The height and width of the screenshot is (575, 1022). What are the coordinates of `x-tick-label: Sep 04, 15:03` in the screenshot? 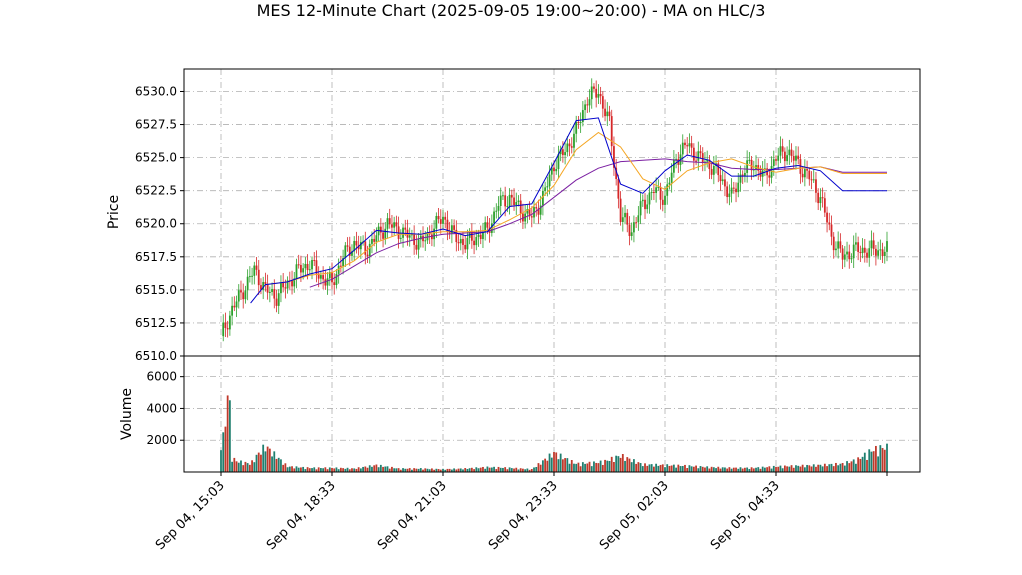 It's located at (190, 515).